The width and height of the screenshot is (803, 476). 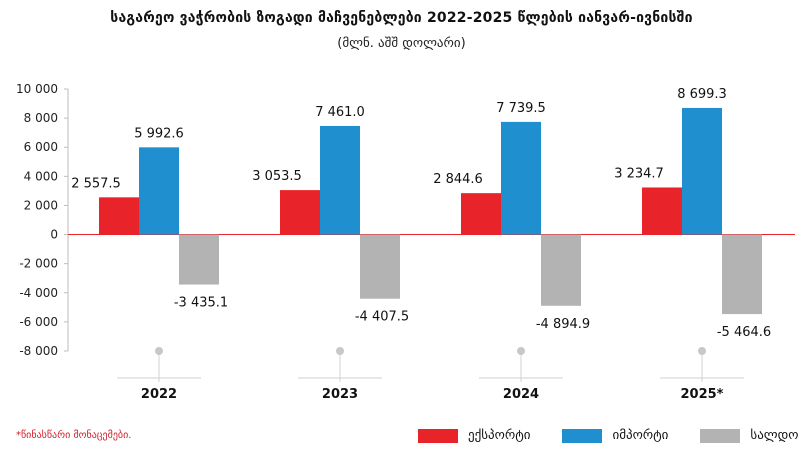 I want to click on legend-item-balance: სალდო, so click(x=749, y=435).